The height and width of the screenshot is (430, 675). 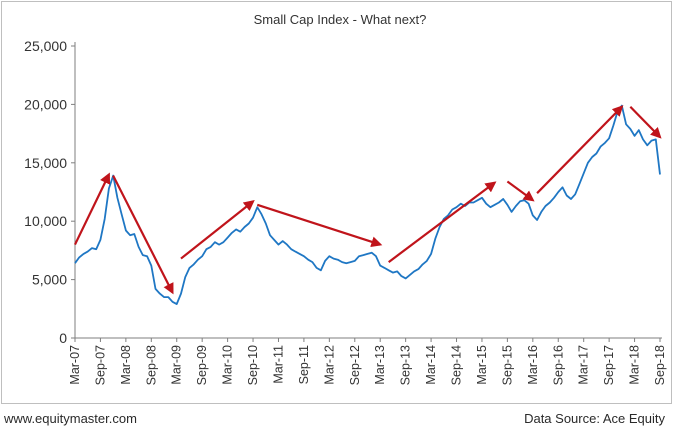 What do you see at coordinates (100, 365) in the screenshot?
I see `x-tick-label: Sep-07` at bounding box center [100, 365].